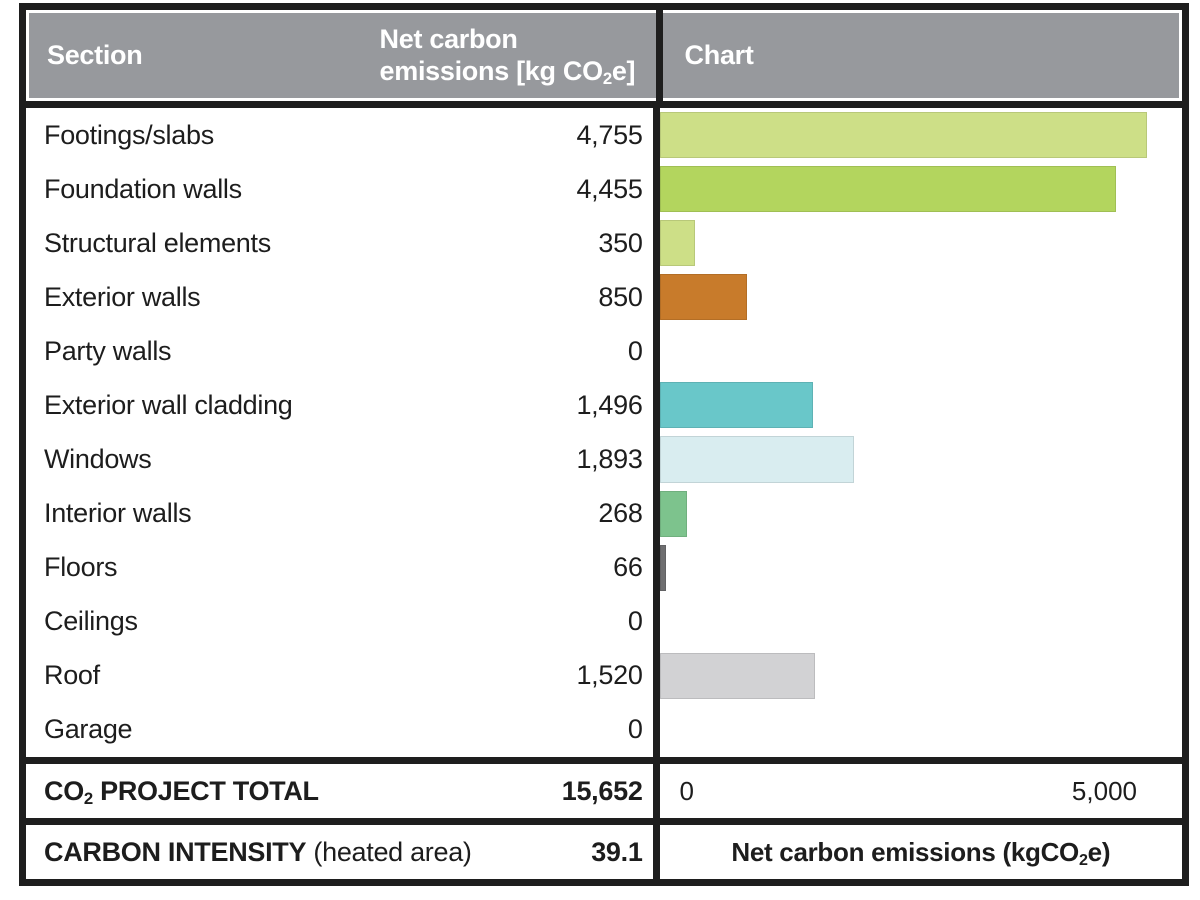 The image size is (1200, 900). What do you see at coordinates (339, 405) in the screenshot?
I see `row-left-cell: Exterior wall cladding 1,496` at bounding box center [339, 405].